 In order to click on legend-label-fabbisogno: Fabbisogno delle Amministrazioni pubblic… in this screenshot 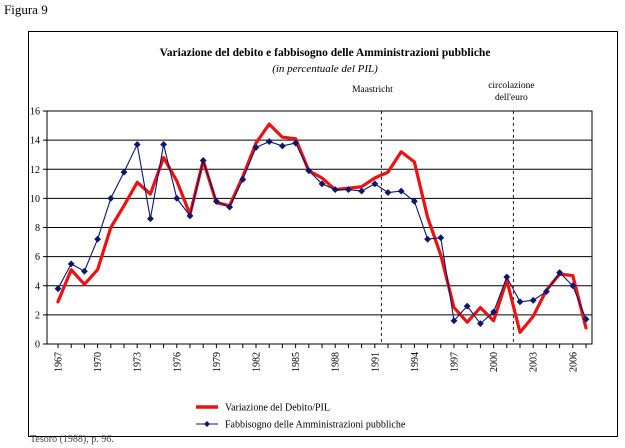, I will do `click(315, 425)`.